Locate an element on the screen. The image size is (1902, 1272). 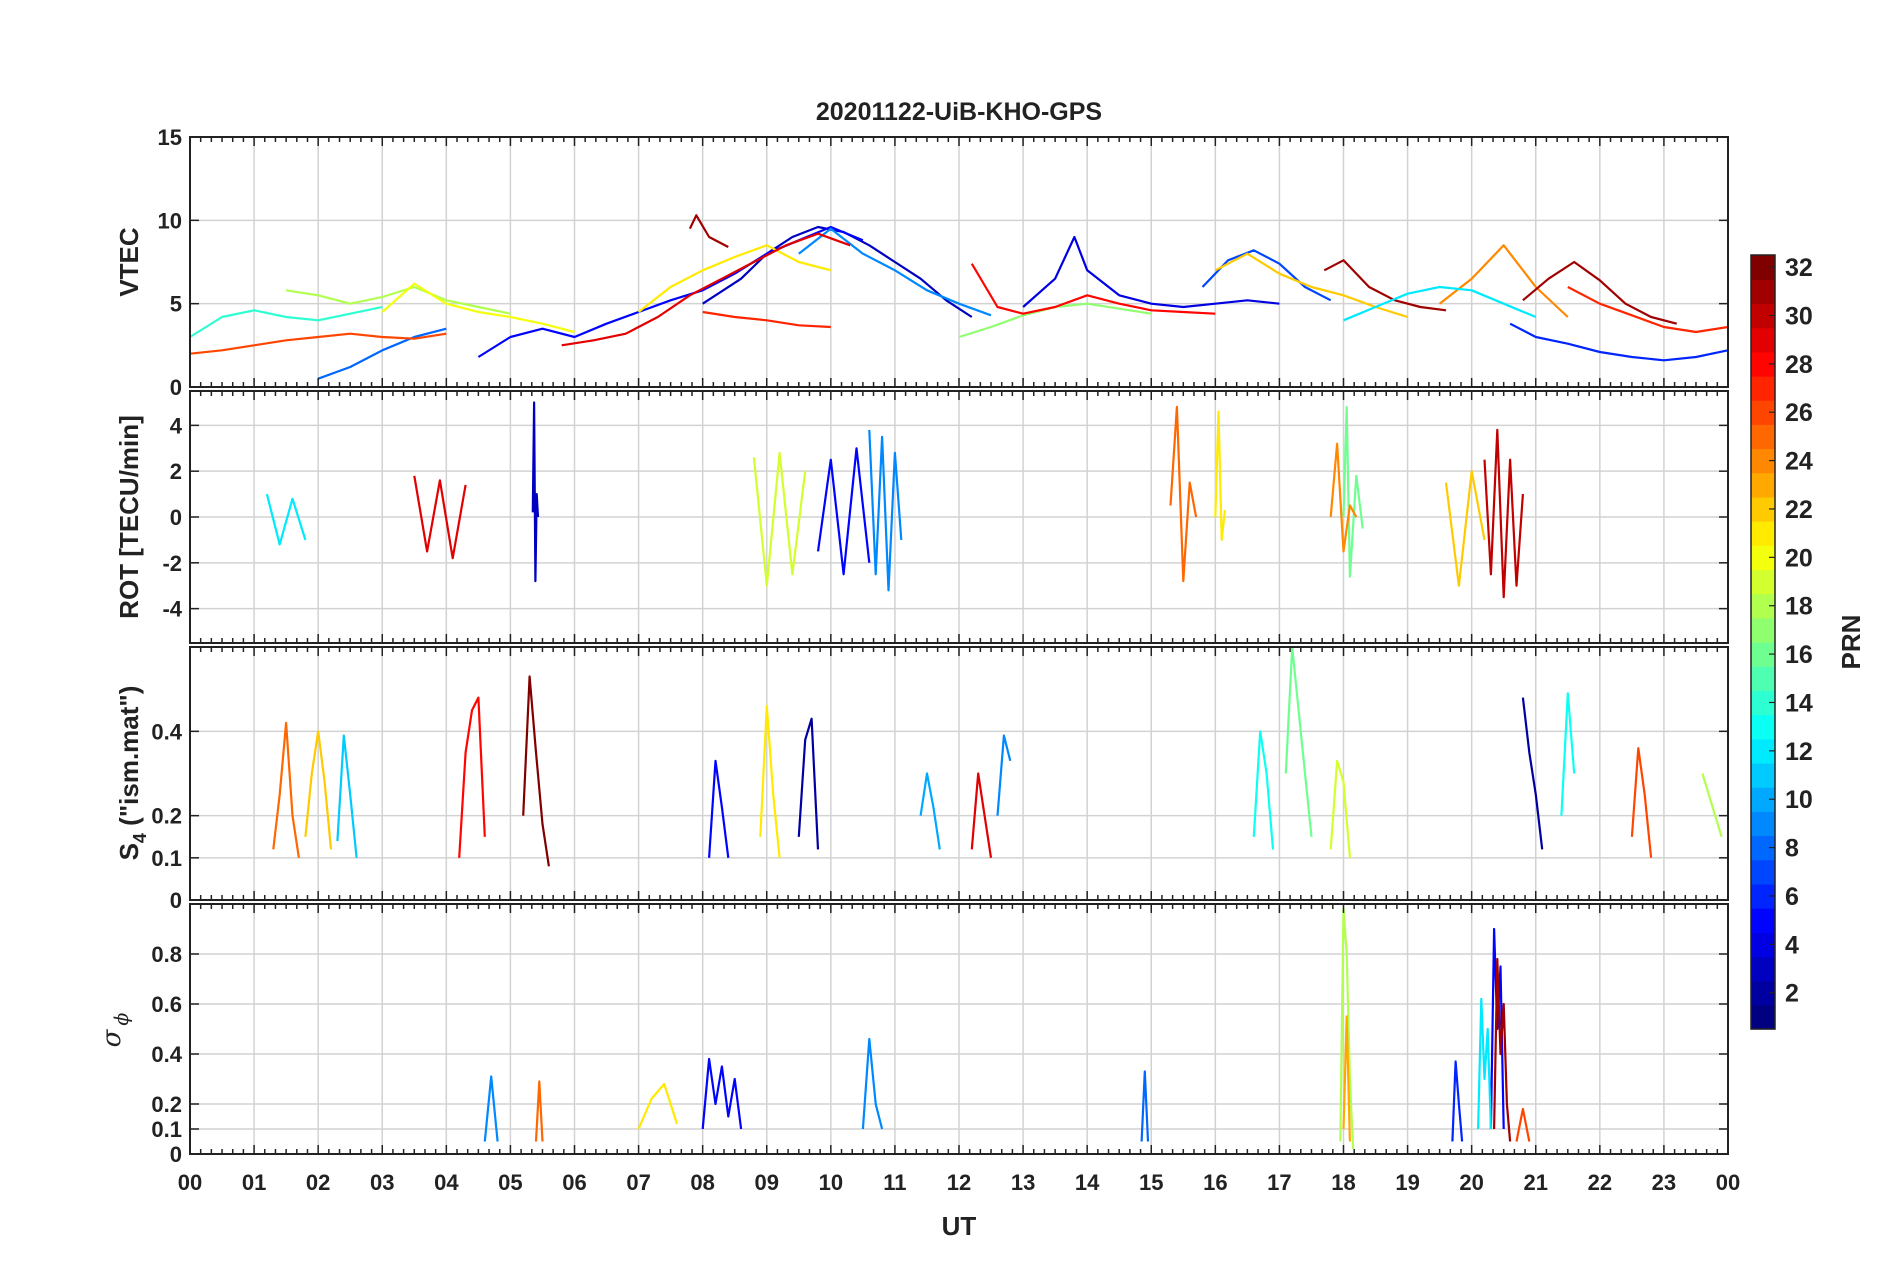
ylabel-sigma-phi: σϕ is located at coordinates (115, 1030).